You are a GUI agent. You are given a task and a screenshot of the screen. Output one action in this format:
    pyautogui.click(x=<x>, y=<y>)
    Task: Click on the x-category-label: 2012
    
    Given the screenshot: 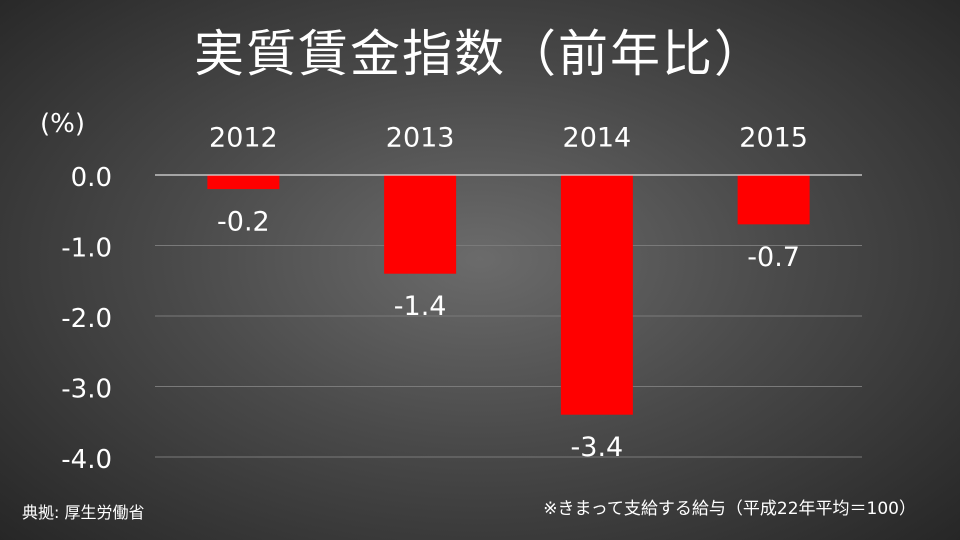 What is the action you would take?
    pyautogui.click(x=243, y=138)
    